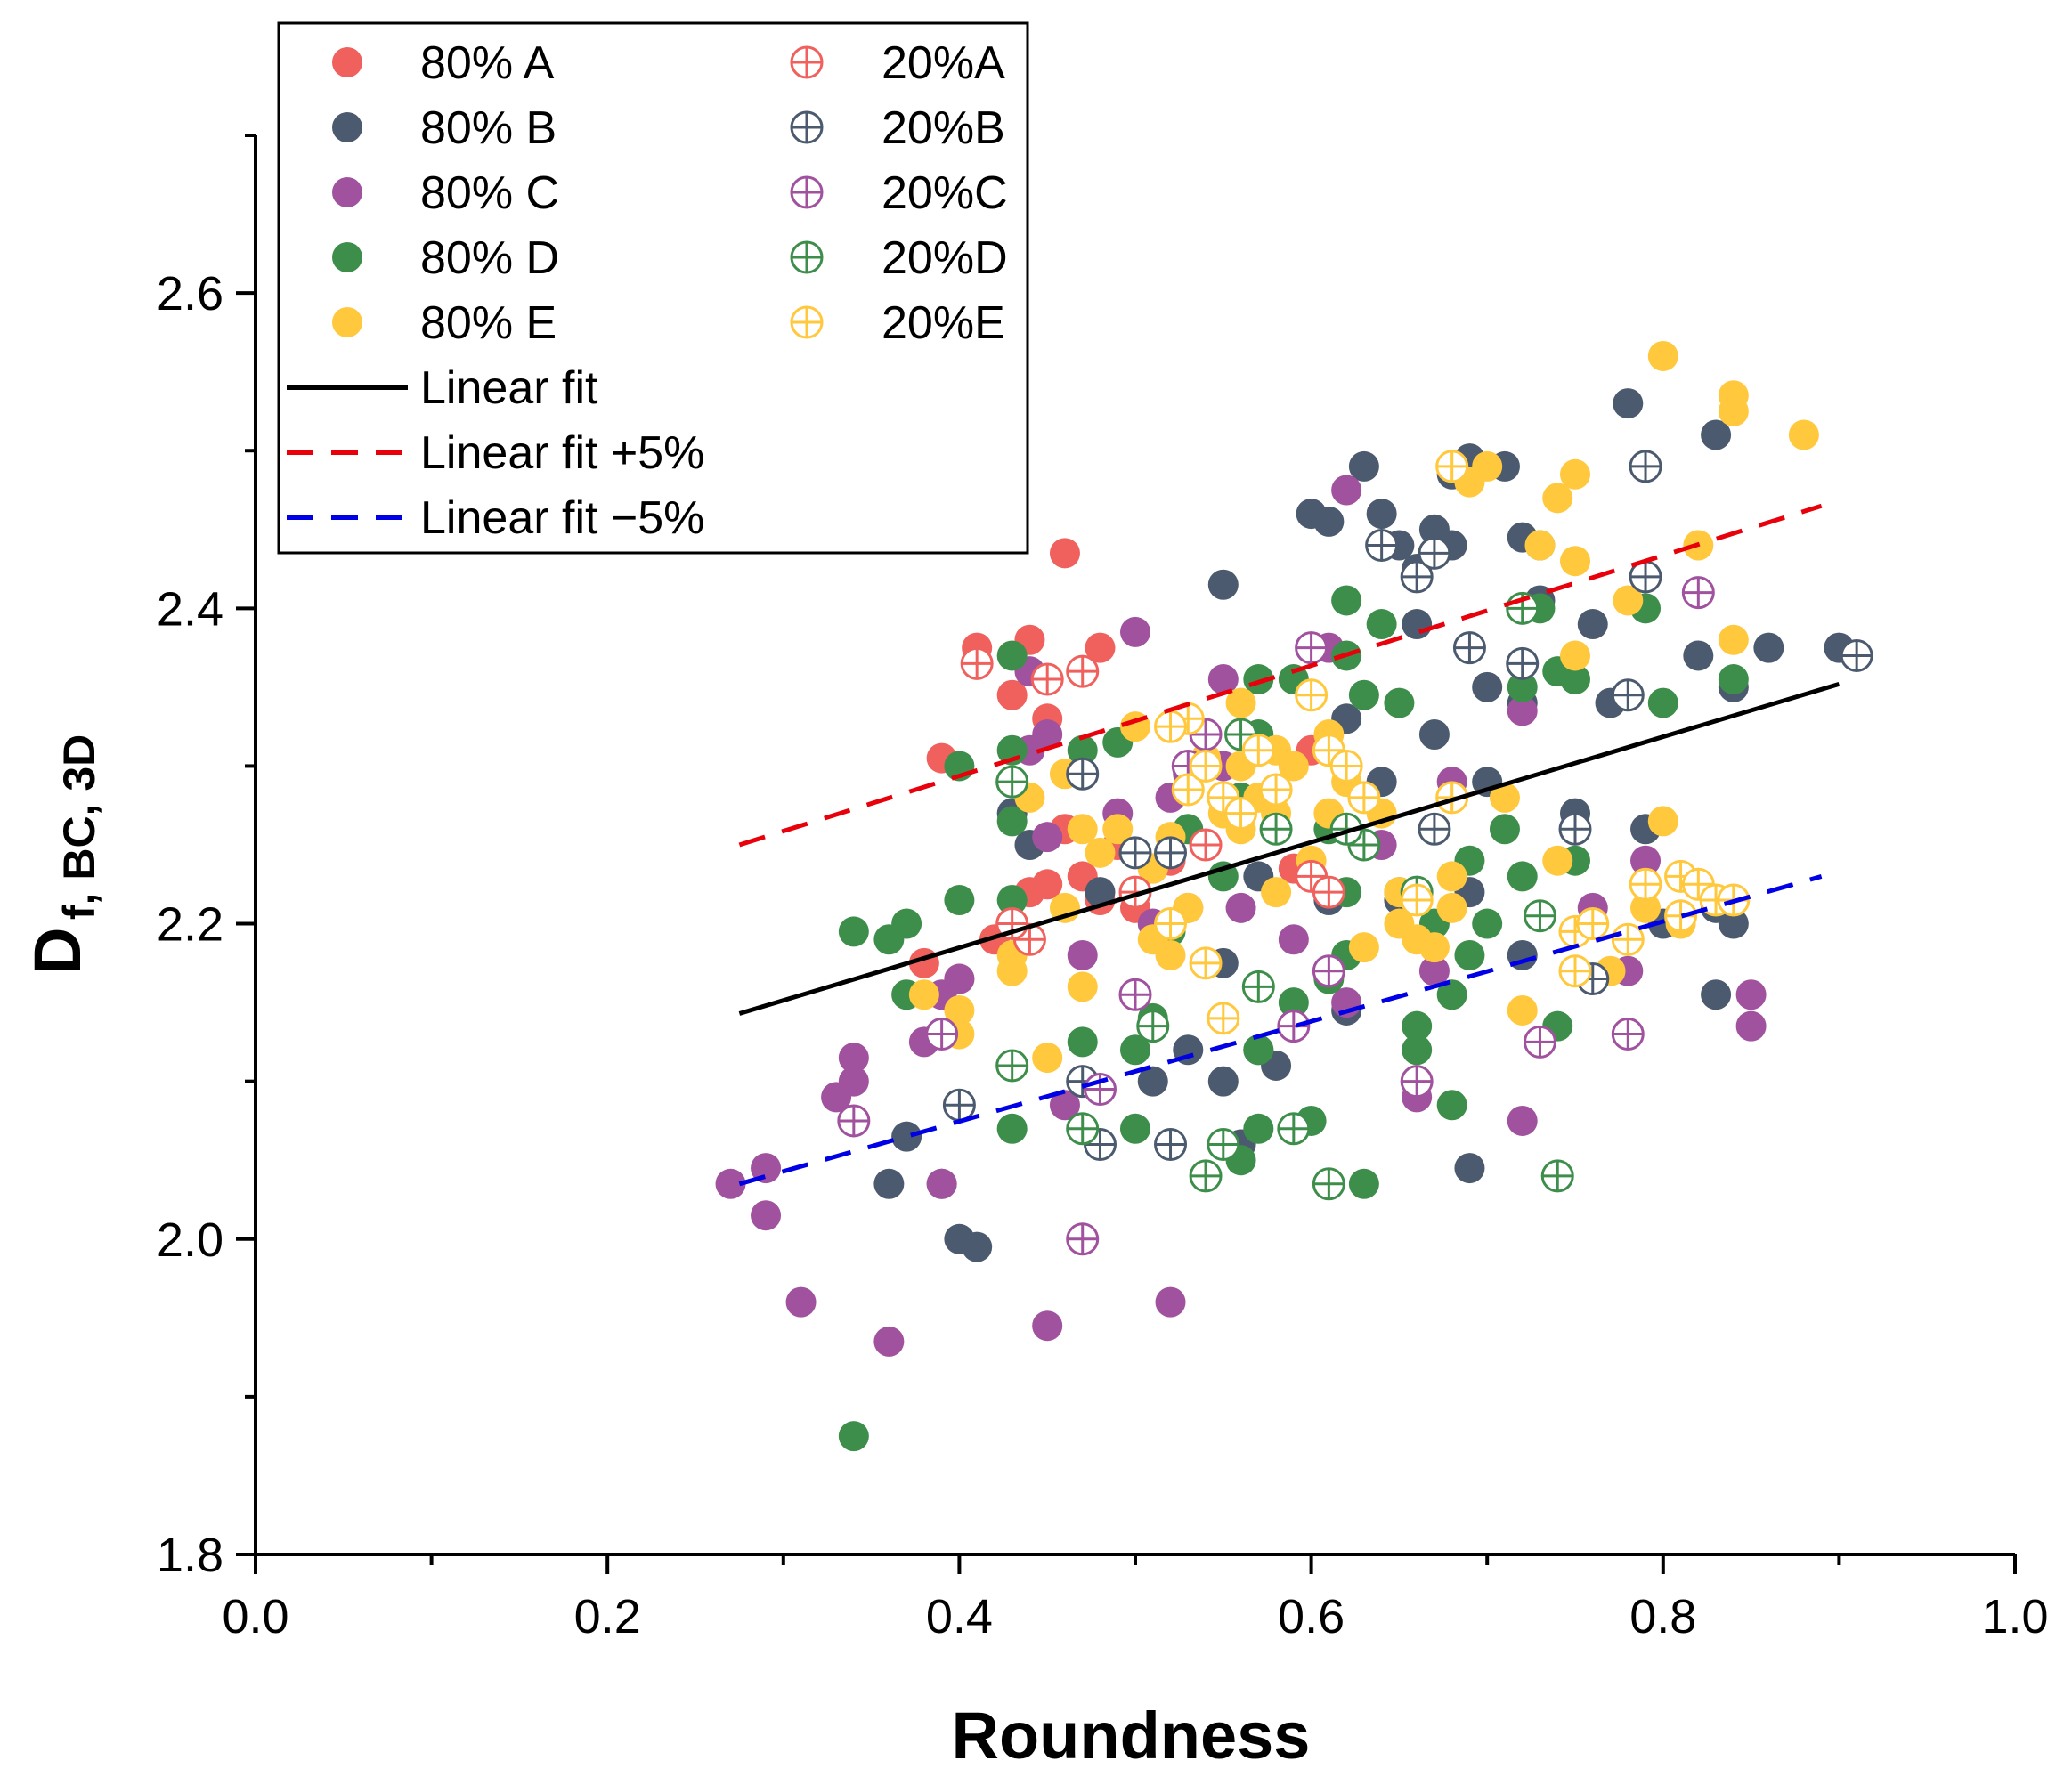  I want to click on legend-label: Linear fit, so click(509, 388).